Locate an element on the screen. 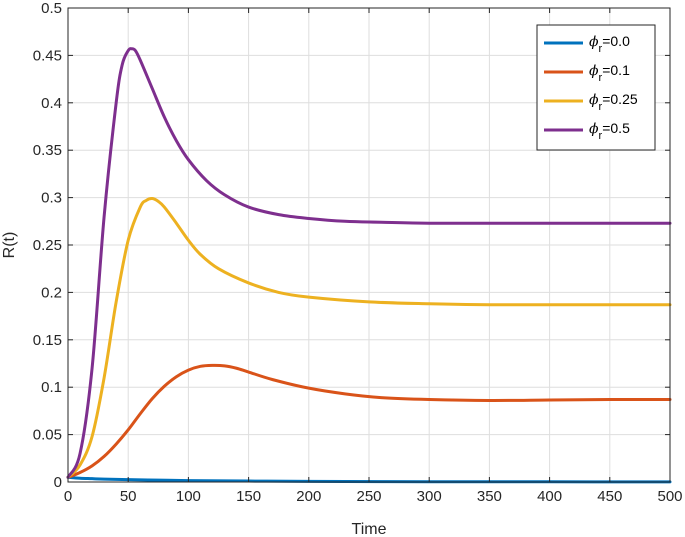 The image size is (685, 537). x-tick-label: 400 is located at coordinates (549, 496).